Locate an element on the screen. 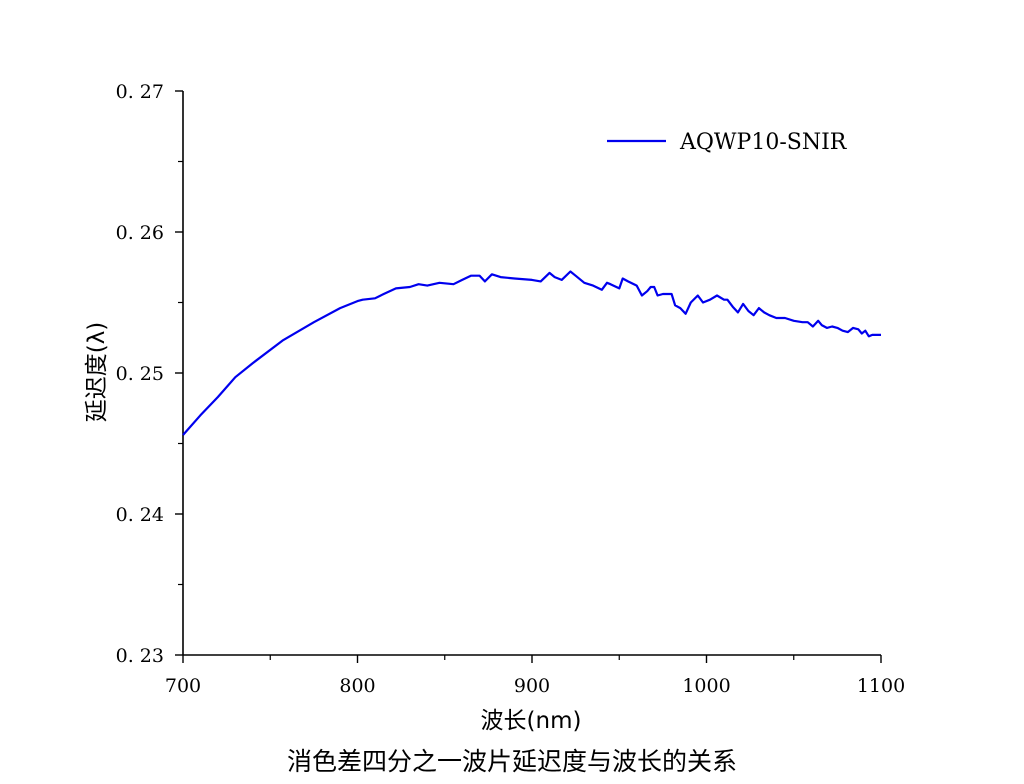 This screenshot has width=1024, height=784. x-tick-label: 900 is located at coordinates (532, 686).